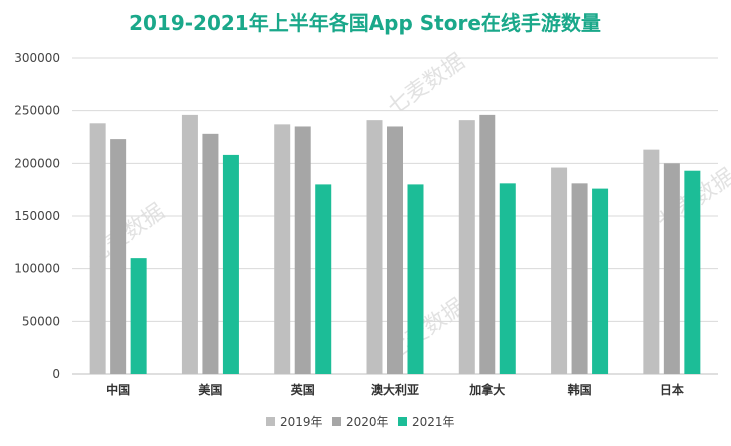 The width and height of the screenshot is (731, 446). I want to click on legend-label: 2019年, so click(301, 422).